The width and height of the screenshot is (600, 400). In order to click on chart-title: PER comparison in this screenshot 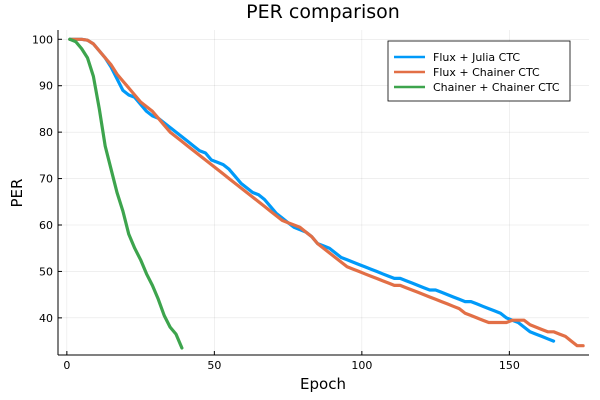, I will do `click(323, 12)`.